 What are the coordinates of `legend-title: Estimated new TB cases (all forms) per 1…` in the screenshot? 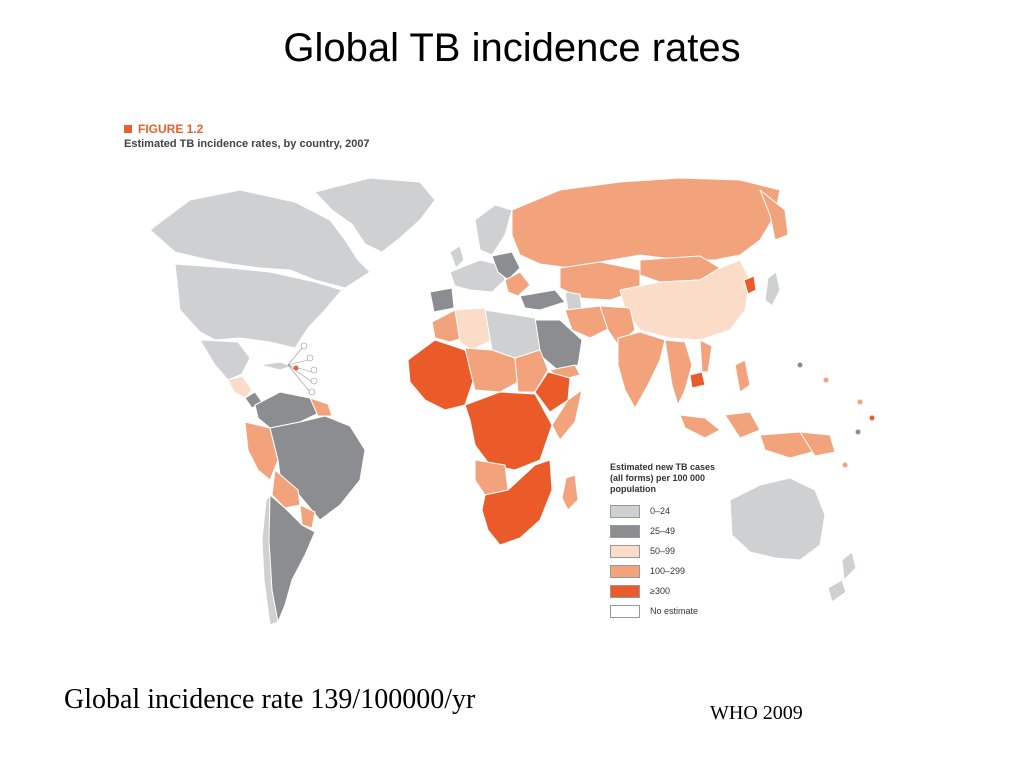 It's located at (663, 478).